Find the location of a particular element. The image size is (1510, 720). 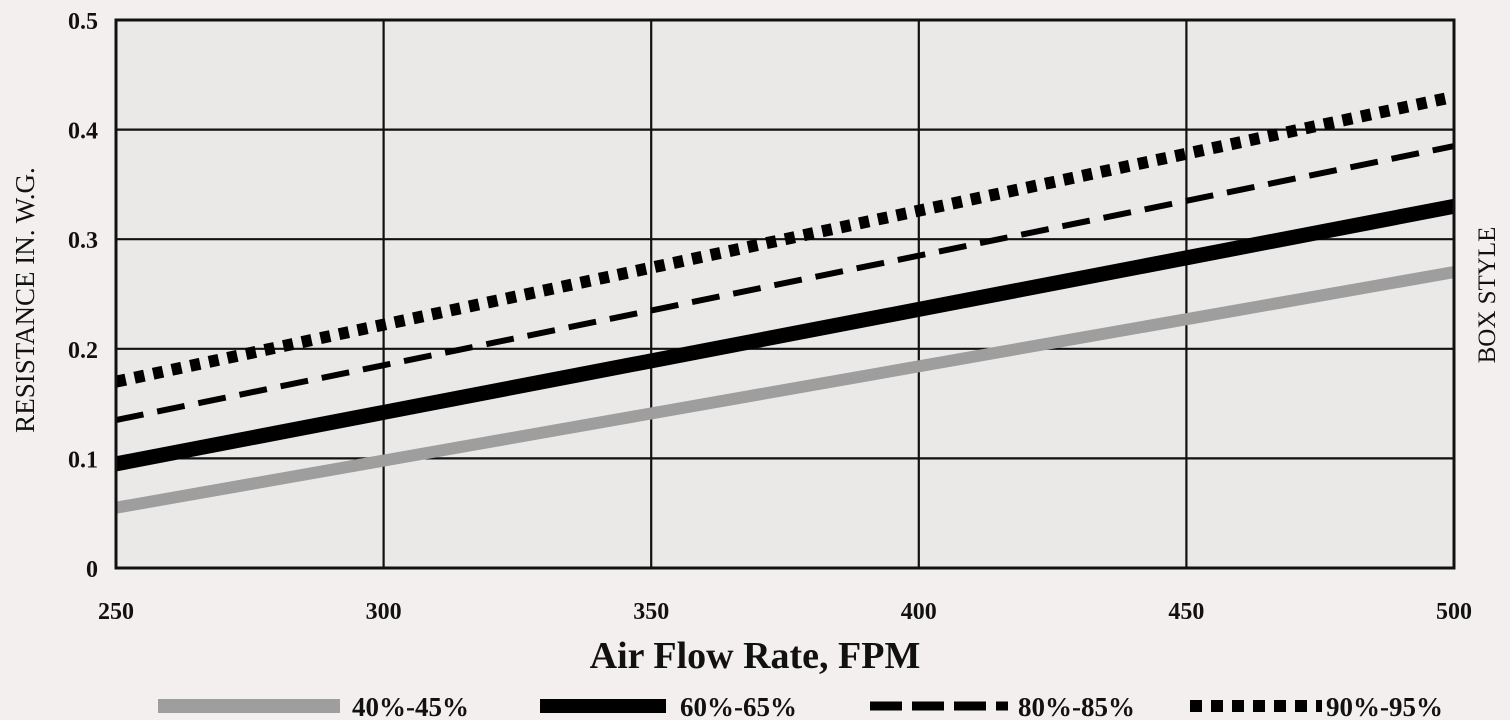

y-tick-label: 0.5 is located at coordinates (83, 22).